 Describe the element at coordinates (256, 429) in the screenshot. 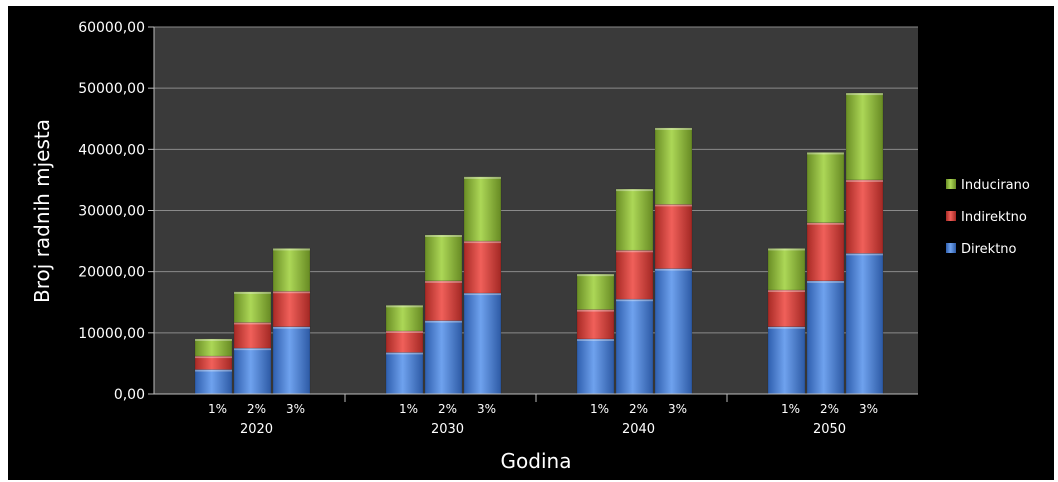

I see `x-group-label: 2020` at that location.